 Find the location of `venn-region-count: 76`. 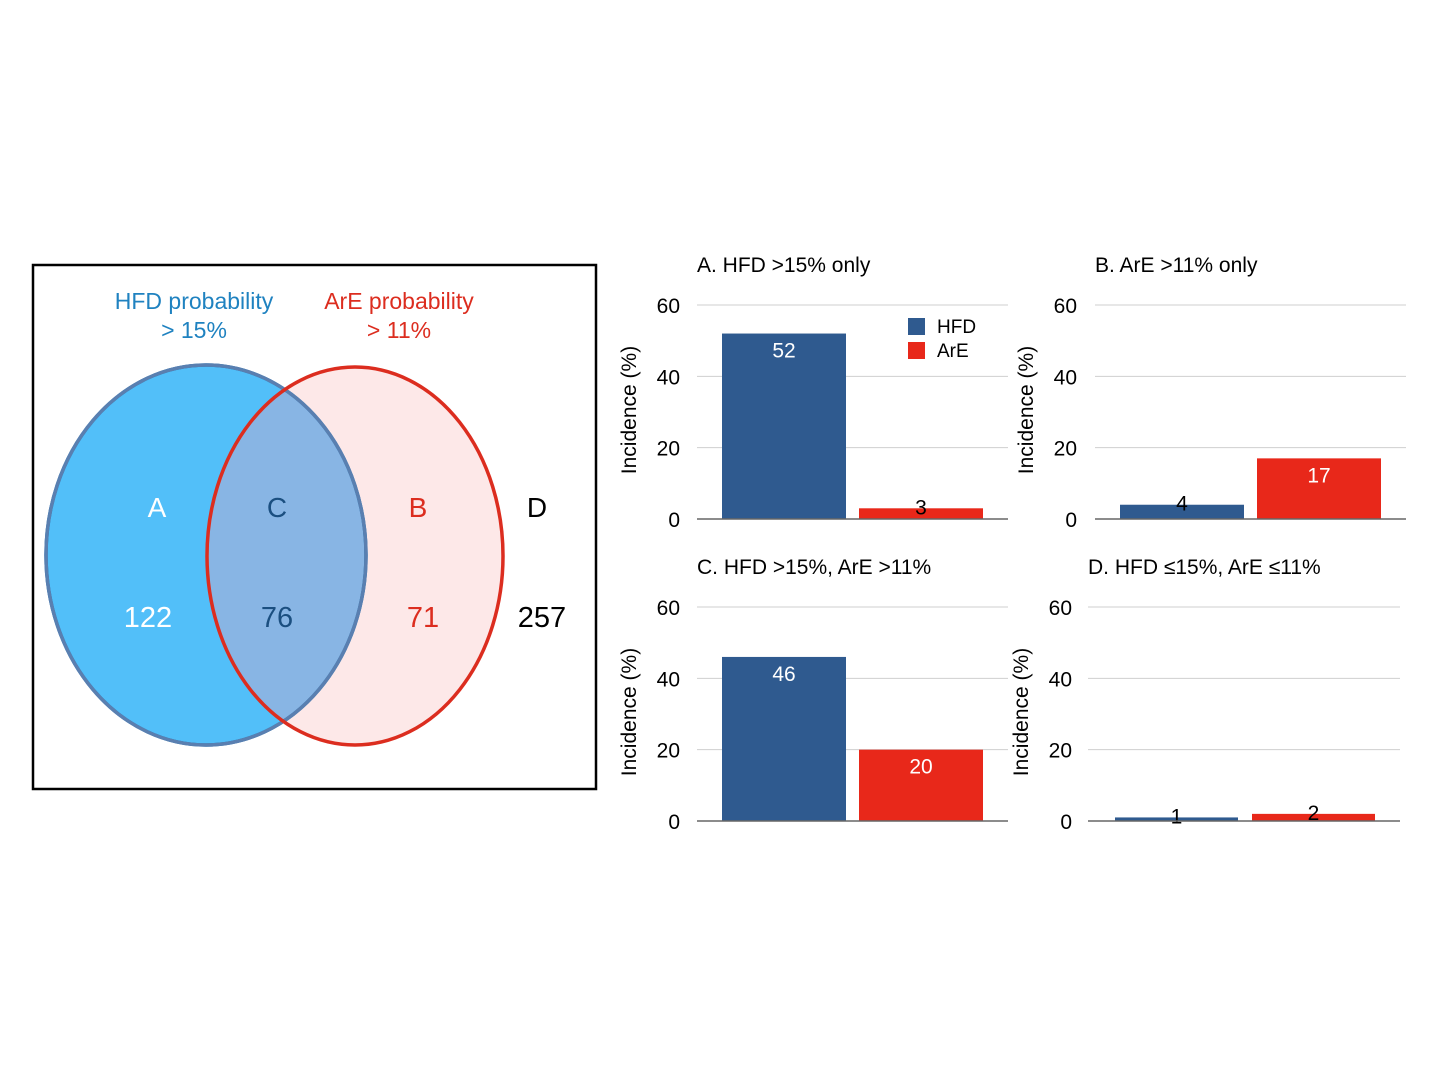

venn-region-count: 76 is located at coordinates (277, 618).